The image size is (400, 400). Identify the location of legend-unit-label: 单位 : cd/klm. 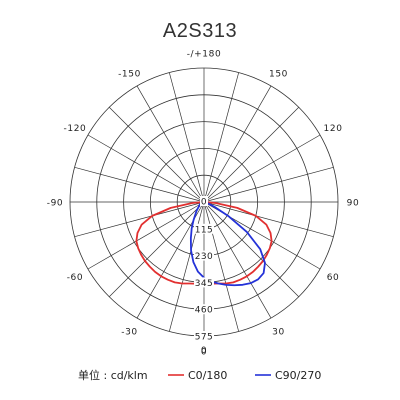
(113, 375).